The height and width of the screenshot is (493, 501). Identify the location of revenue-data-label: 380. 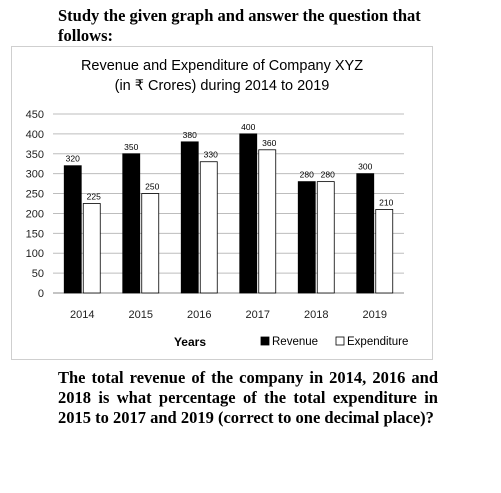
(190, 135).